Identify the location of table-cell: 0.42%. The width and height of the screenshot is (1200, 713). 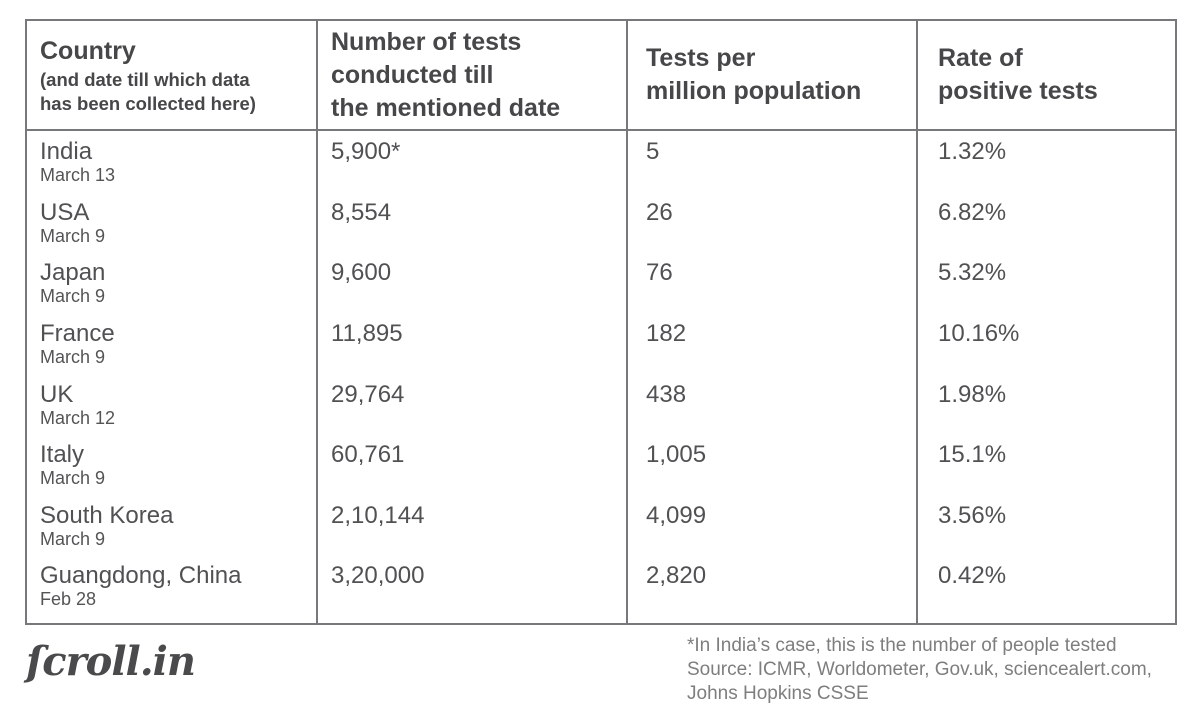
(1056, 592).